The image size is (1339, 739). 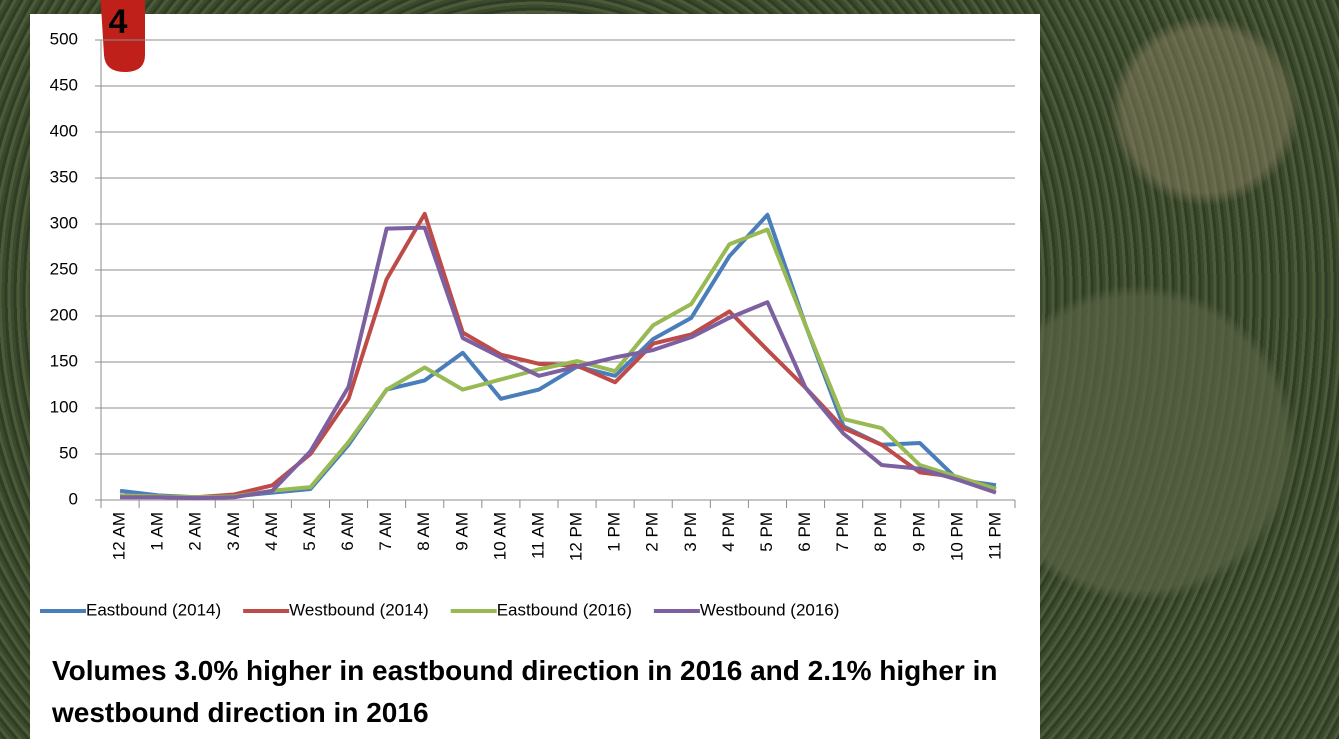 I want to click on x-tick-label: 3 AM, so click(x=233, y=531).